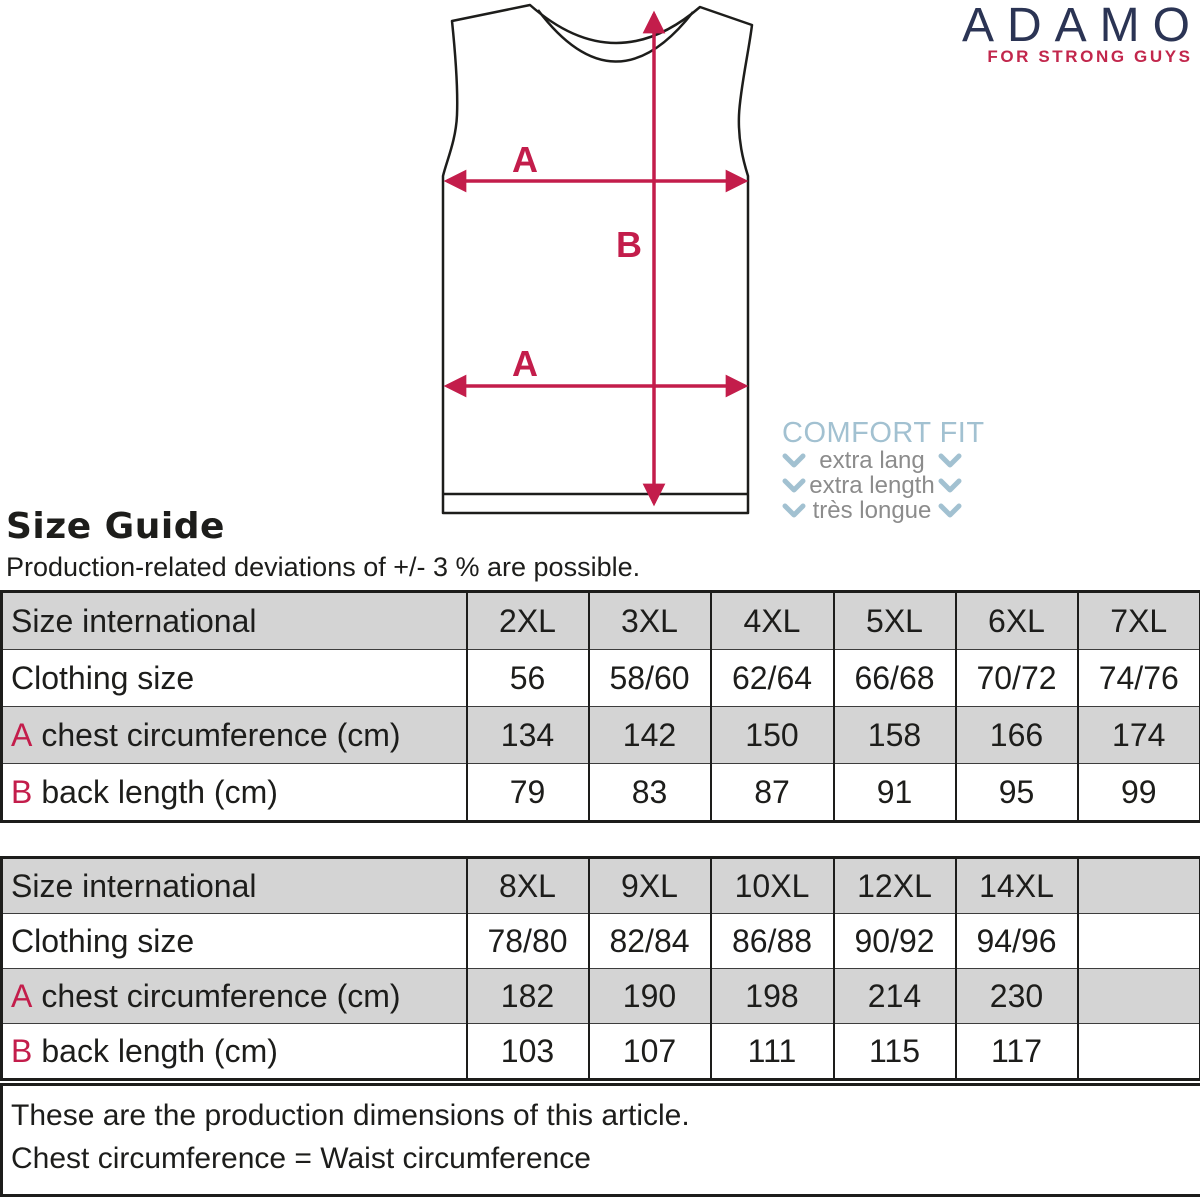  I want to click on table-cell: 10XL, so click(772, 885).